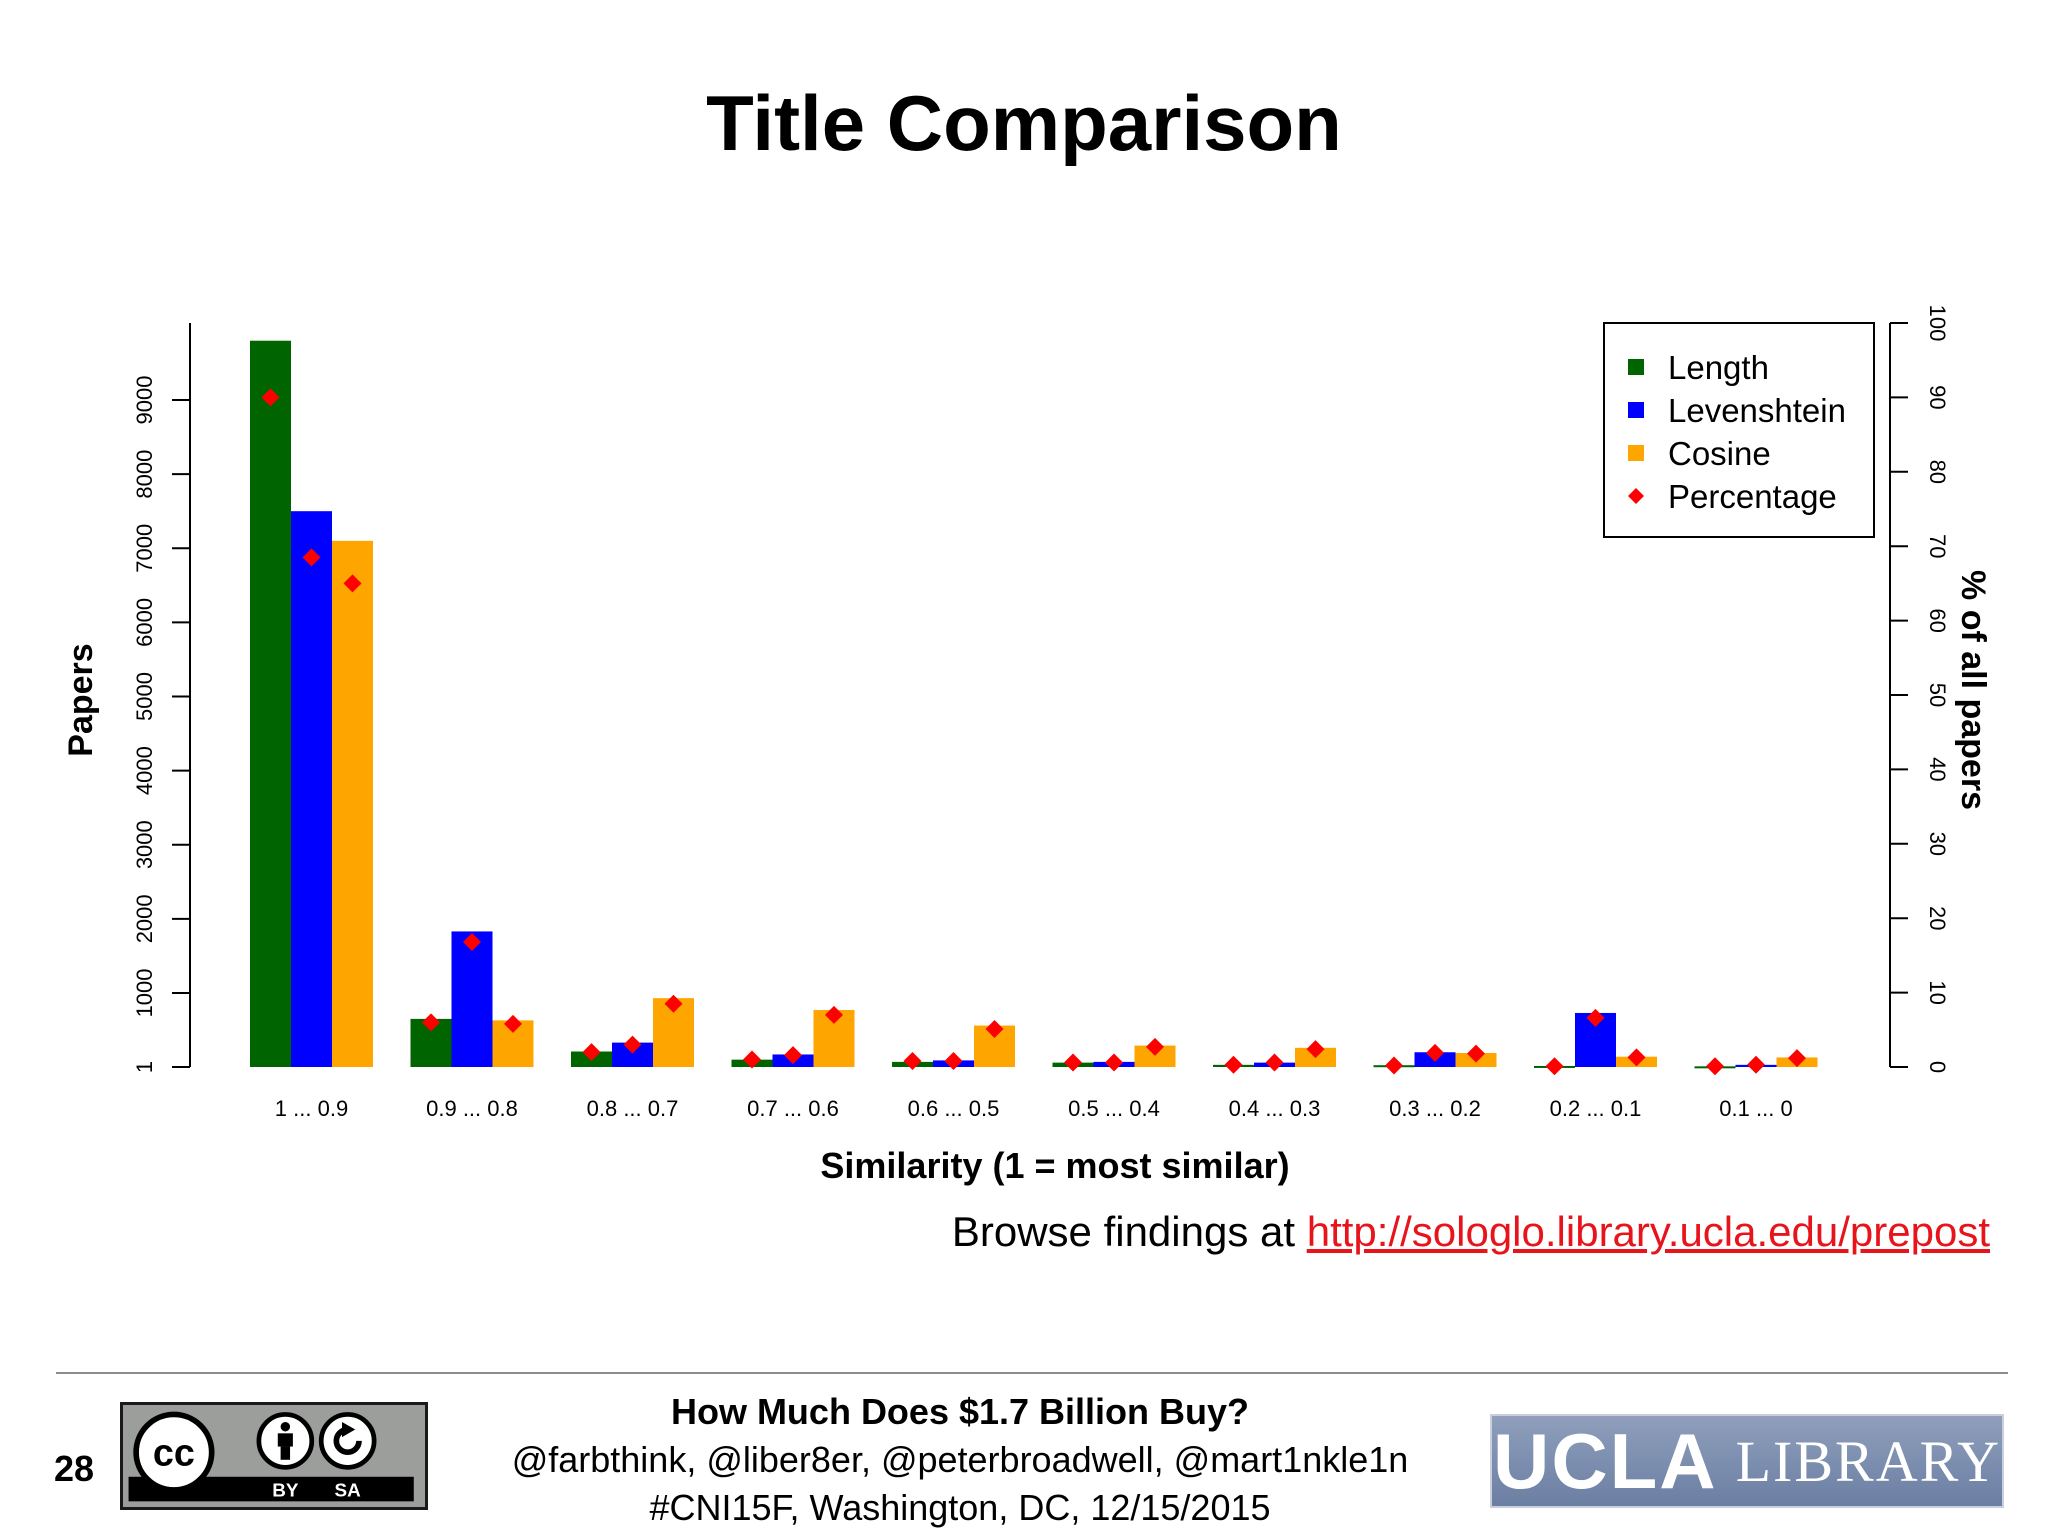 Image resolution: width=2048 pixels, height=1536 pixels. What do you see at coordinates (1114, 1108) in the screenshot?
I see `x-tick-label: 0.5 ... 0.4` at bounding box center [1114, 1108].